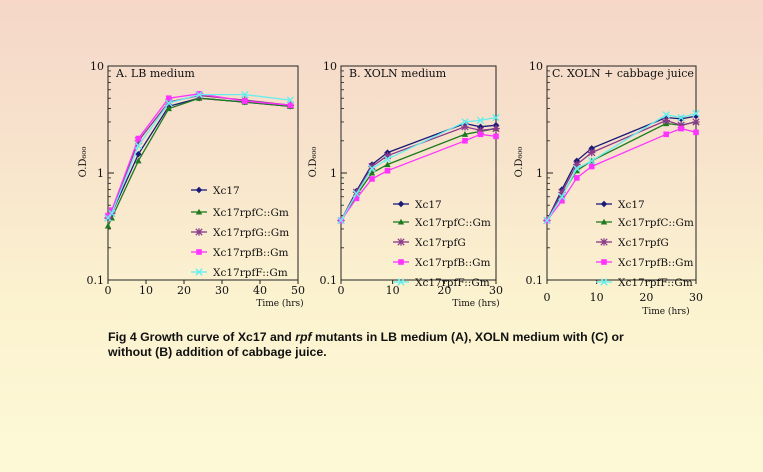  Describe the element at coordinates (226, 191) in the screenshot. I see `panel-1-legend-label: Xc17` at that location.